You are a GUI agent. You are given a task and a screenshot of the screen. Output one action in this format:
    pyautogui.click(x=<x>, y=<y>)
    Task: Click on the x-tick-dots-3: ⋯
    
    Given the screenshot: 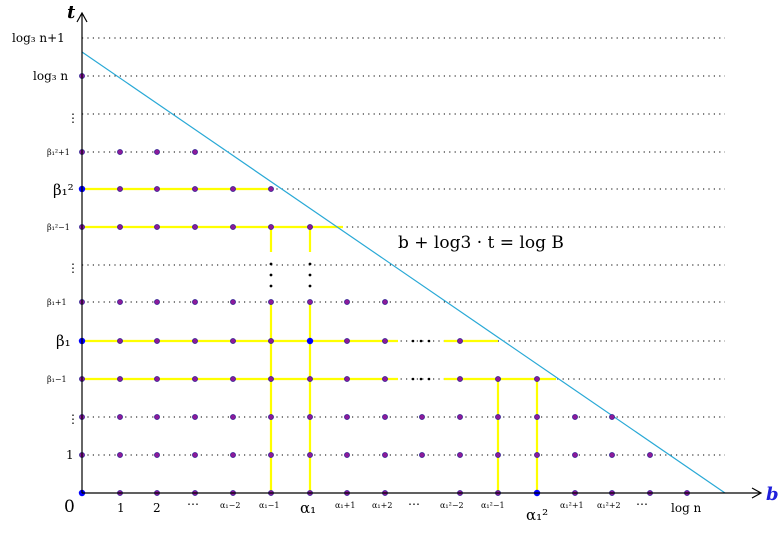 What is the action you would take?
    pyautogui.click(x=642, y=504)
    